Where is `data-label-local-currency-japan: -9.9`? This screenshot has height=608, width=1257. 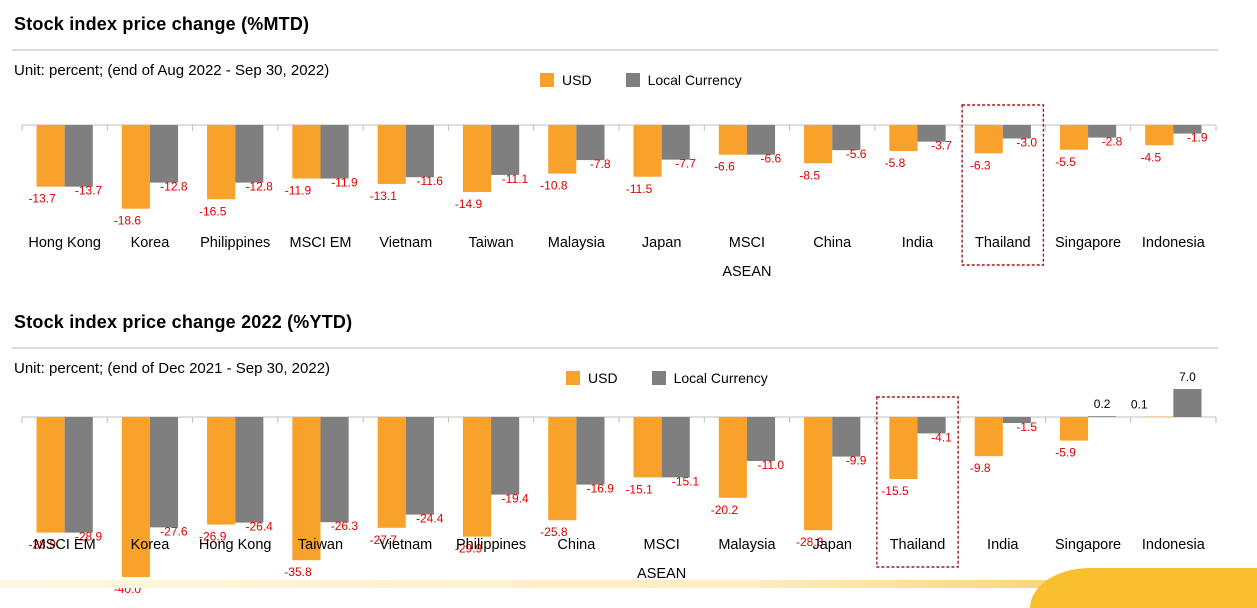 data-label-local-currency-japan: -9.9 is located at coordinates (856, 461).